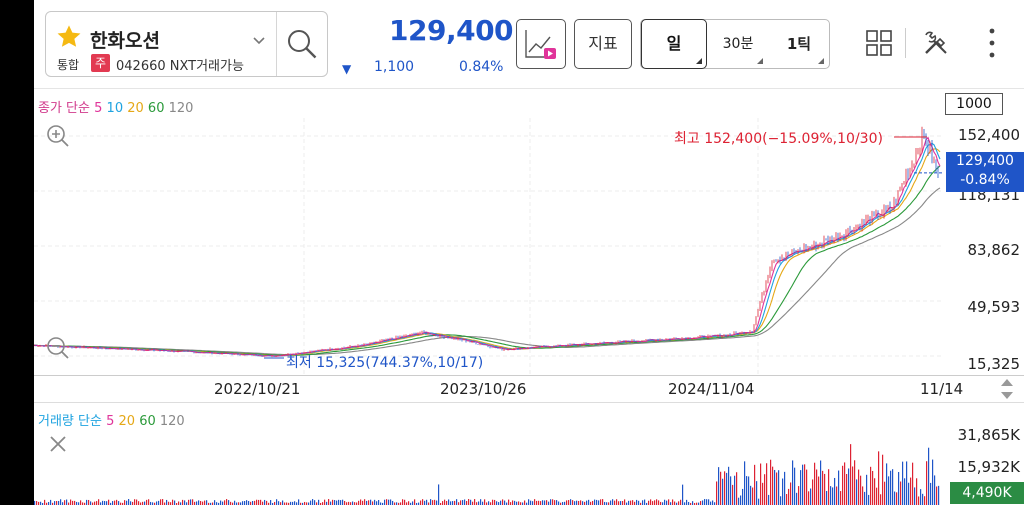  Describe the element at coordinates (259, 41) in the screenshot. I see `chevron-down-icon` at that location.